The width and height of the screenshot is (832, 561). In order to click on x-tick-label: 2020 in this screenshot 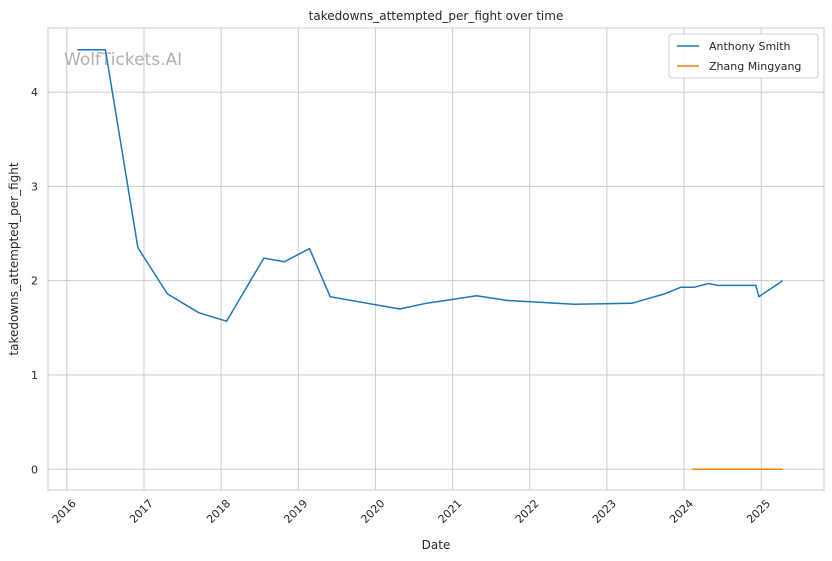, I will do `click(372, 511)`.